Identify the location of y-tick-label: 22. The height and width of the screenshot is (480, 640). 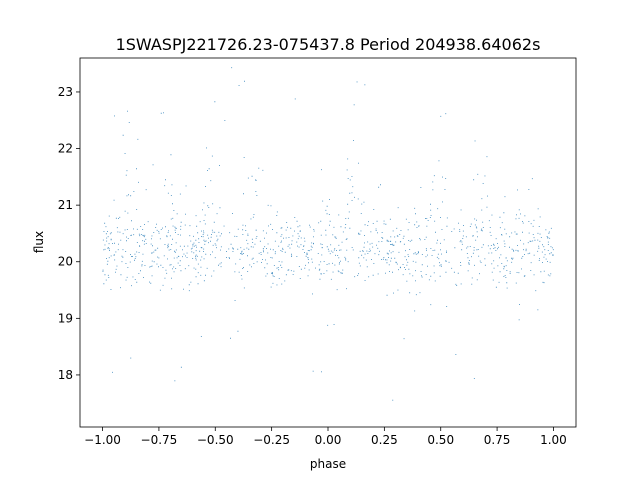
(65, 149).